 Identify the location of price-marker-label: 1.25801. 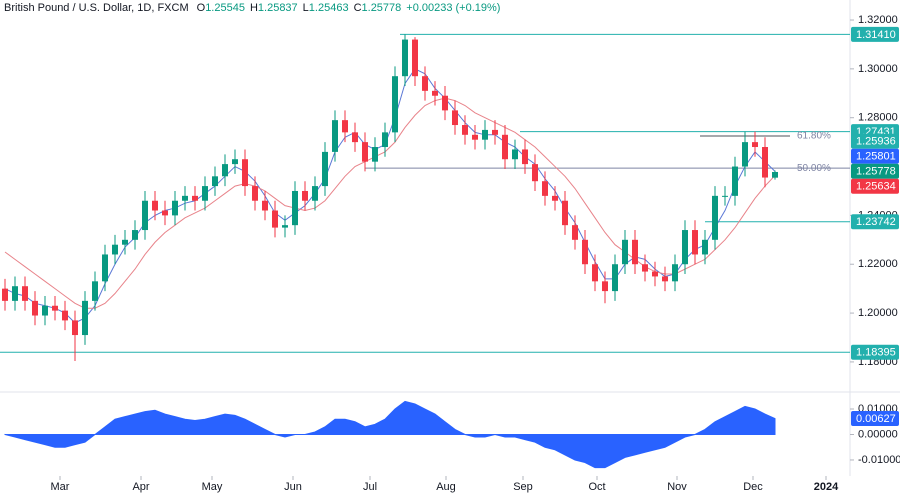
(876, 157).